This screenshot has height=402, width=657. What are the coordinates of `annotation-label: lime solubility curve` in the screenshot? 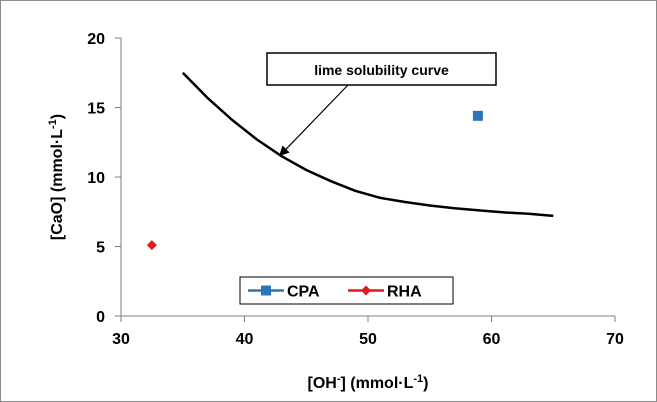 It's located at (381, 70).